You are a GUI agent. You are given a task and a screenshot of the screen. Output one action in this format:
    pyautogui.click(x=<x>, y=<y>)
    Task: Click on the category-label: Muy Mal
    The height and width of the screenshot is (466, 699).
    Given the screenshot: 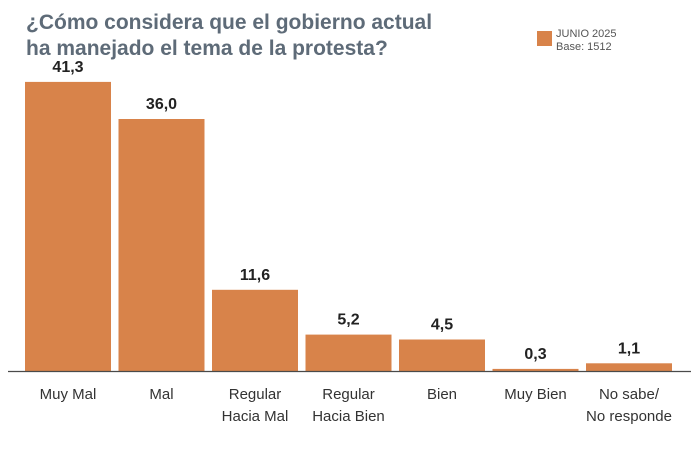 What is the action you would take?
    pyautogui.click(x=68, y=394)
    